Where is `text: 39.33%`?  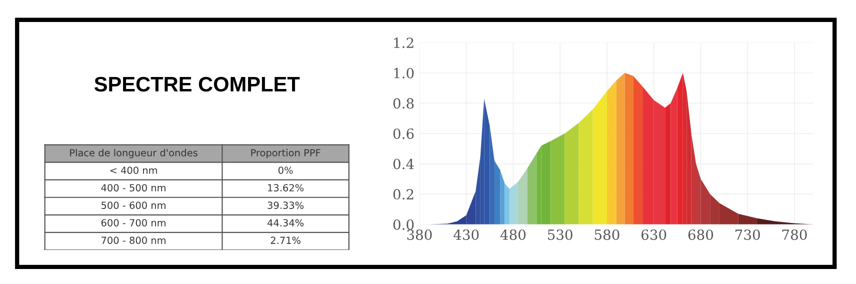
text: 39.33% is located at coordinates (286, 205).